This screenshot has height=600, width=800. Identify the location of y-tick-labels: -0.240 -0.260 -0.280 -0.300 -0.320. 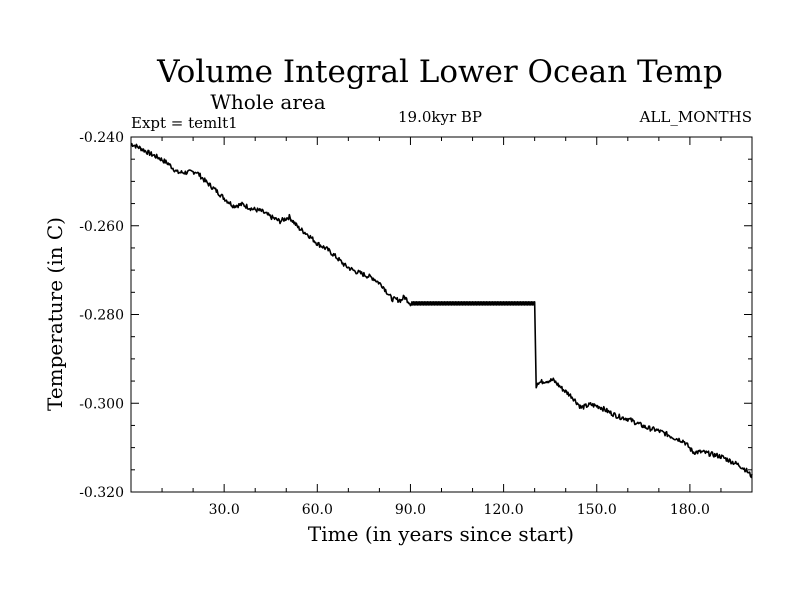
(101, 315).